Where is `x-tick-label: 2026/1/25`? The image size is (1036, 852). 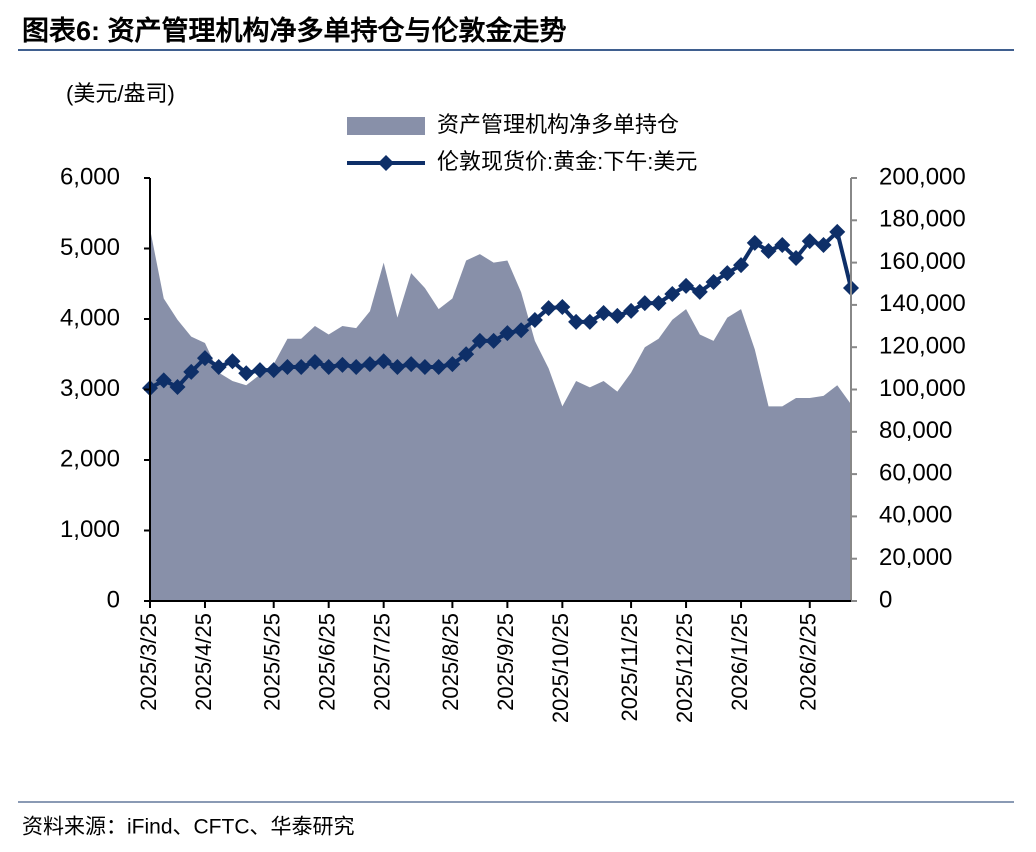 x-tick-label: 2026/1/25 is located at coordinates (739, 662).